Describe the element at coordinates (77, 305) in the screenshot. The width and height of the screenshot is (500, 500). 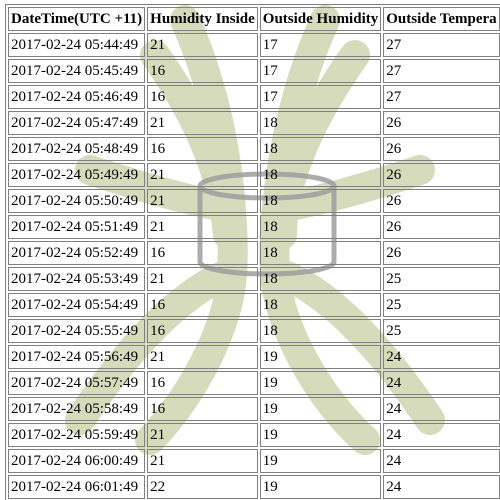
I see `cell-datetime: 2017-02-24 05:54:49` at that location.